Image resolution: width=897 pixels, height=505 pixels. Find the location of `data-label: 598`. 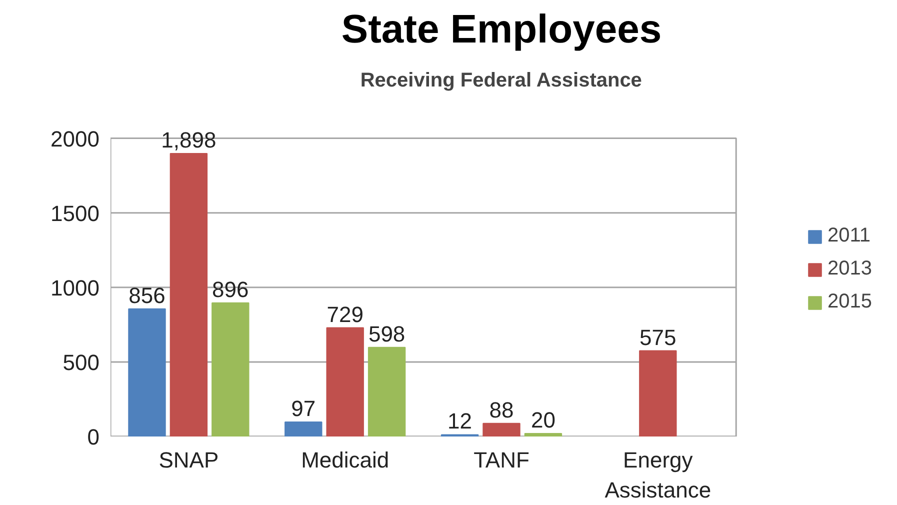

data-label: 598 is located at coordinates (387, 333).